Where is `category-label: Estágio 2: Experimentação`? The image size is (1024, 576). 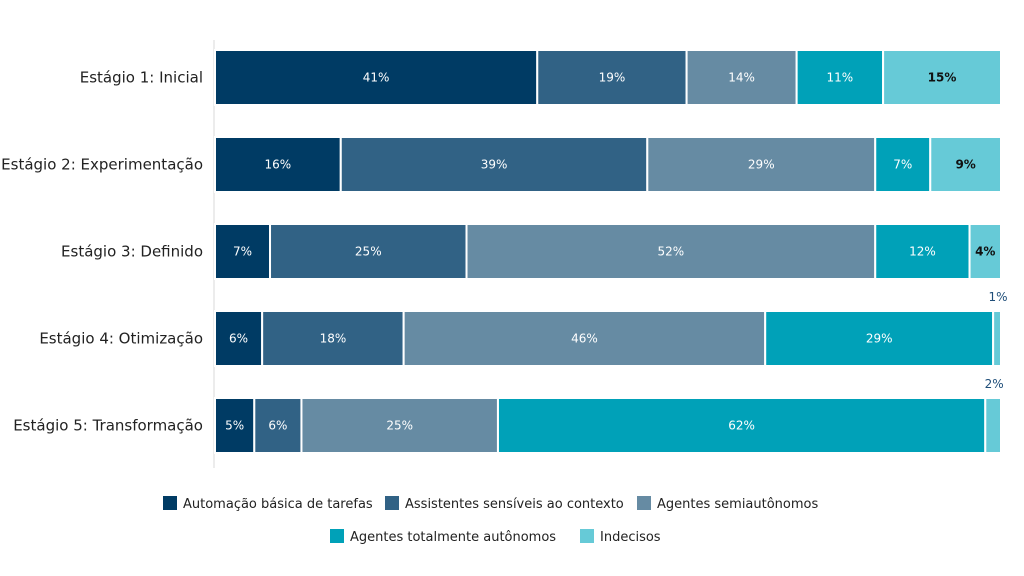 category-label: Estágio 2: Experimentação is located at coordinates (102, 165).